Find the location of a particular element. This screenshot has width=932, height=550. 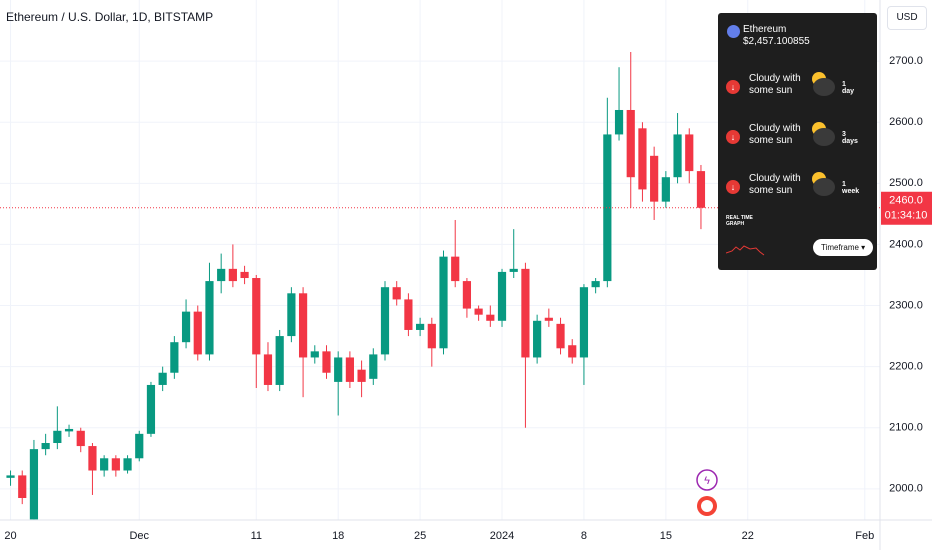

y-tick-label: 2400.0 is located at coordinates (906, 244).